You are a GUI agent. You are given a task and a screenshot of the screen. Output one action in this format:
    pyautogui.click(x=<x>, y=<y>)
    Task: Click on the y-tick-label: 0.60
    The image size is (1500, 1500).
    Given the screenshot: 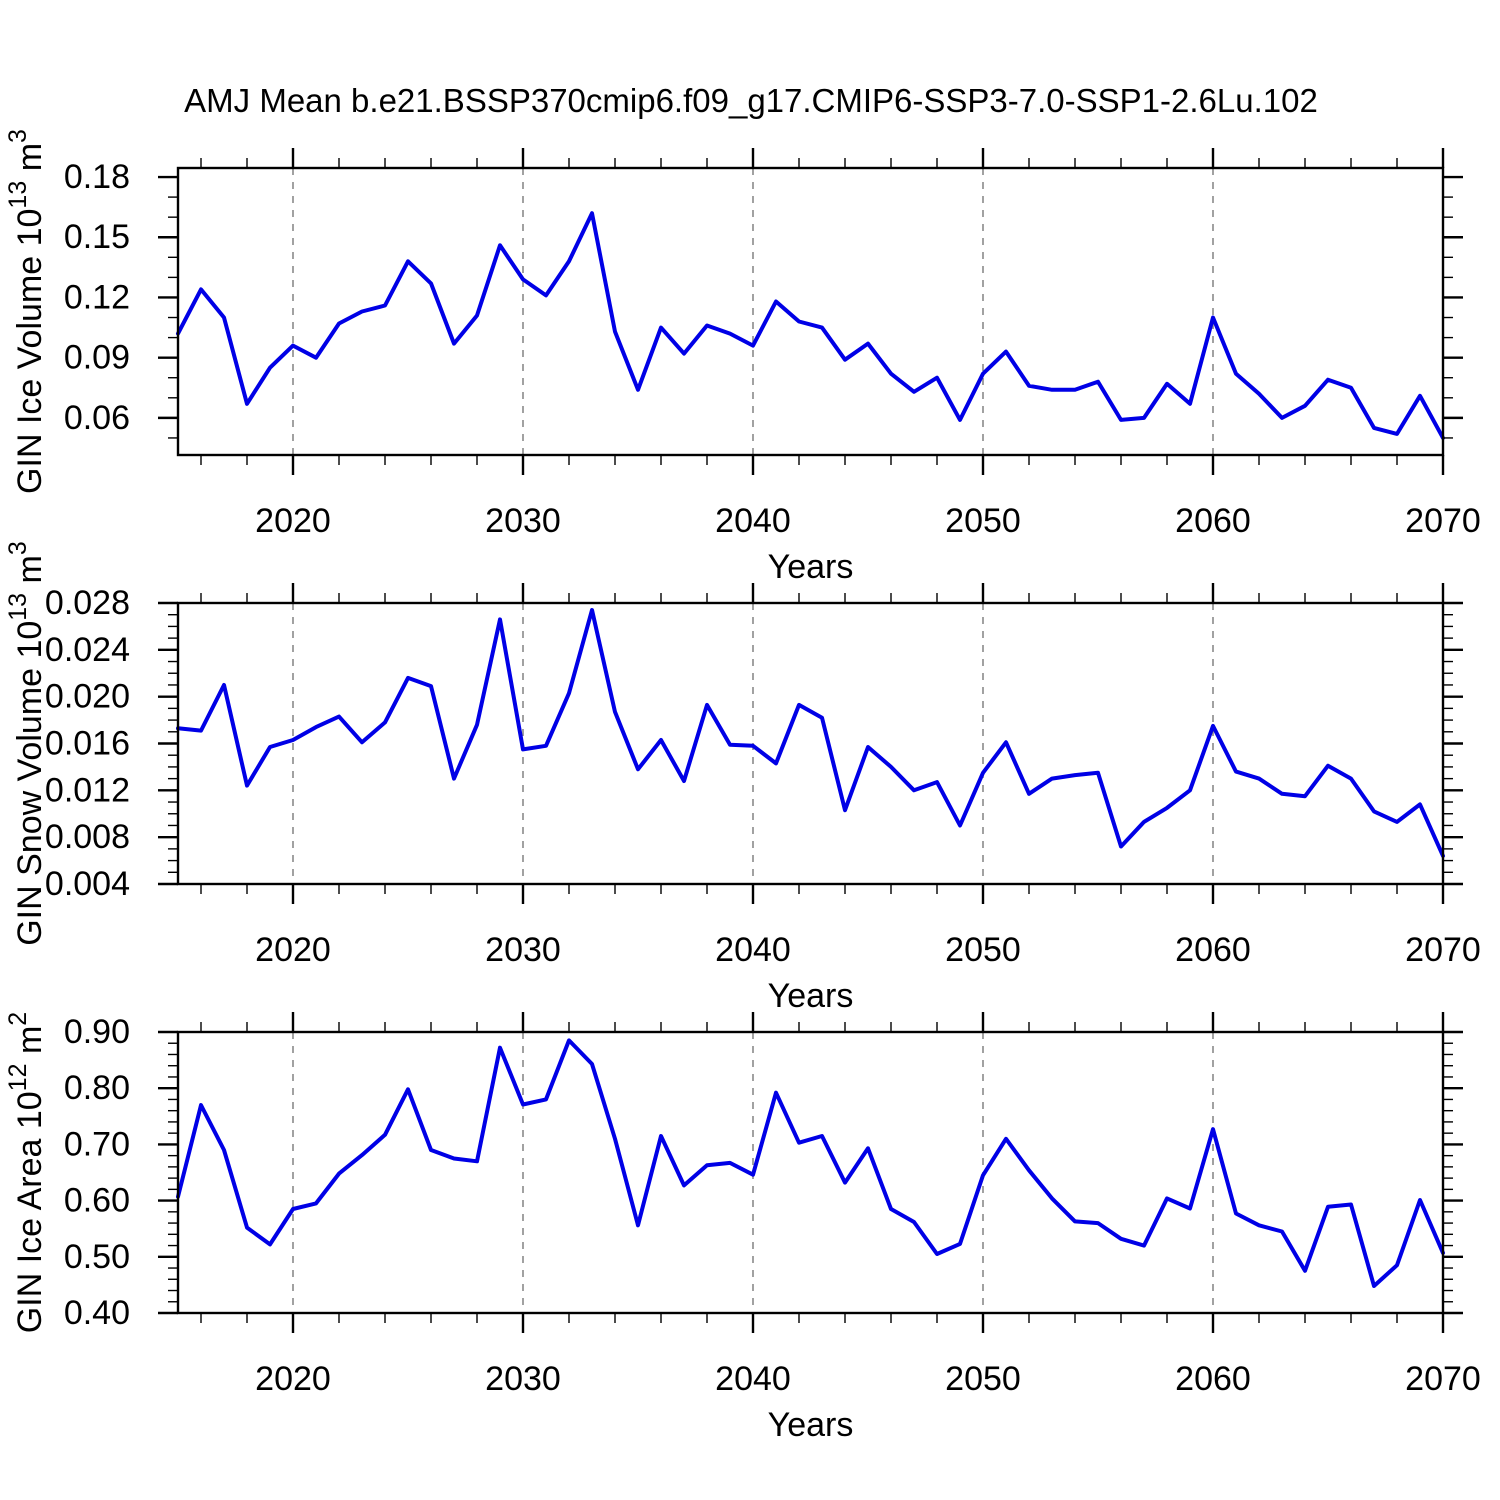 What is the action you would take?
    pyautogui.click(x=97, y=1201)
    